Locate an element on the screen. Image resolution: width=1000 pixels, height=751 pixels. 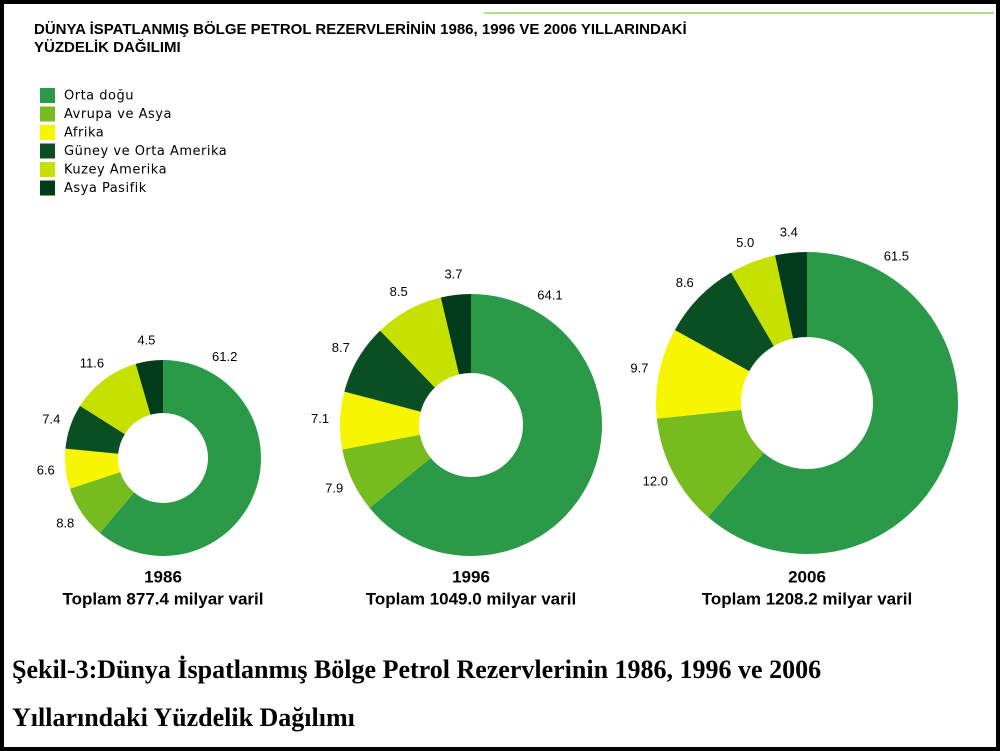
value-label: 61.5 is located at coordinates (896, 256).